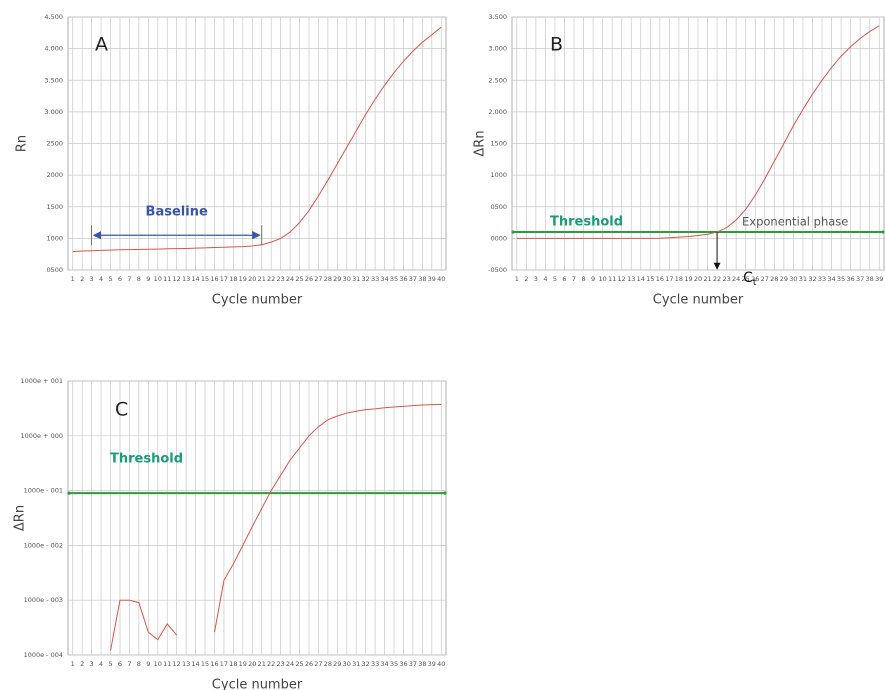 Image resolution: width=885 pixels, height=690 pixels. What do you see at coordinates (564, 279) in the screenshot?
I see `x-tick-label: 6` at bounding box center [564, 279].